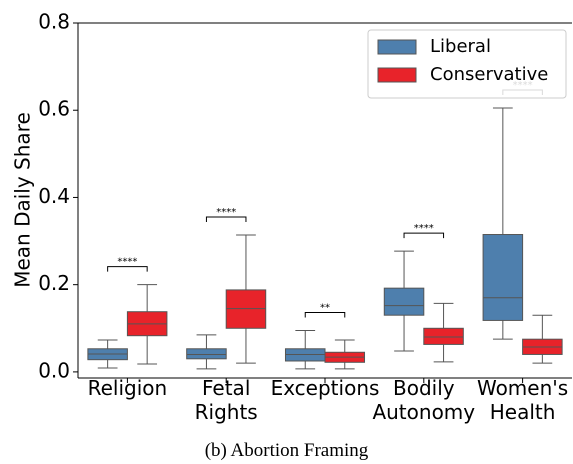 The width and height of the screenshot is (573, 464). What do you see at coordinates (54, 22) in the screenshot?
I see `y-tick-label: 0.8` at bounding box center [54, 22].